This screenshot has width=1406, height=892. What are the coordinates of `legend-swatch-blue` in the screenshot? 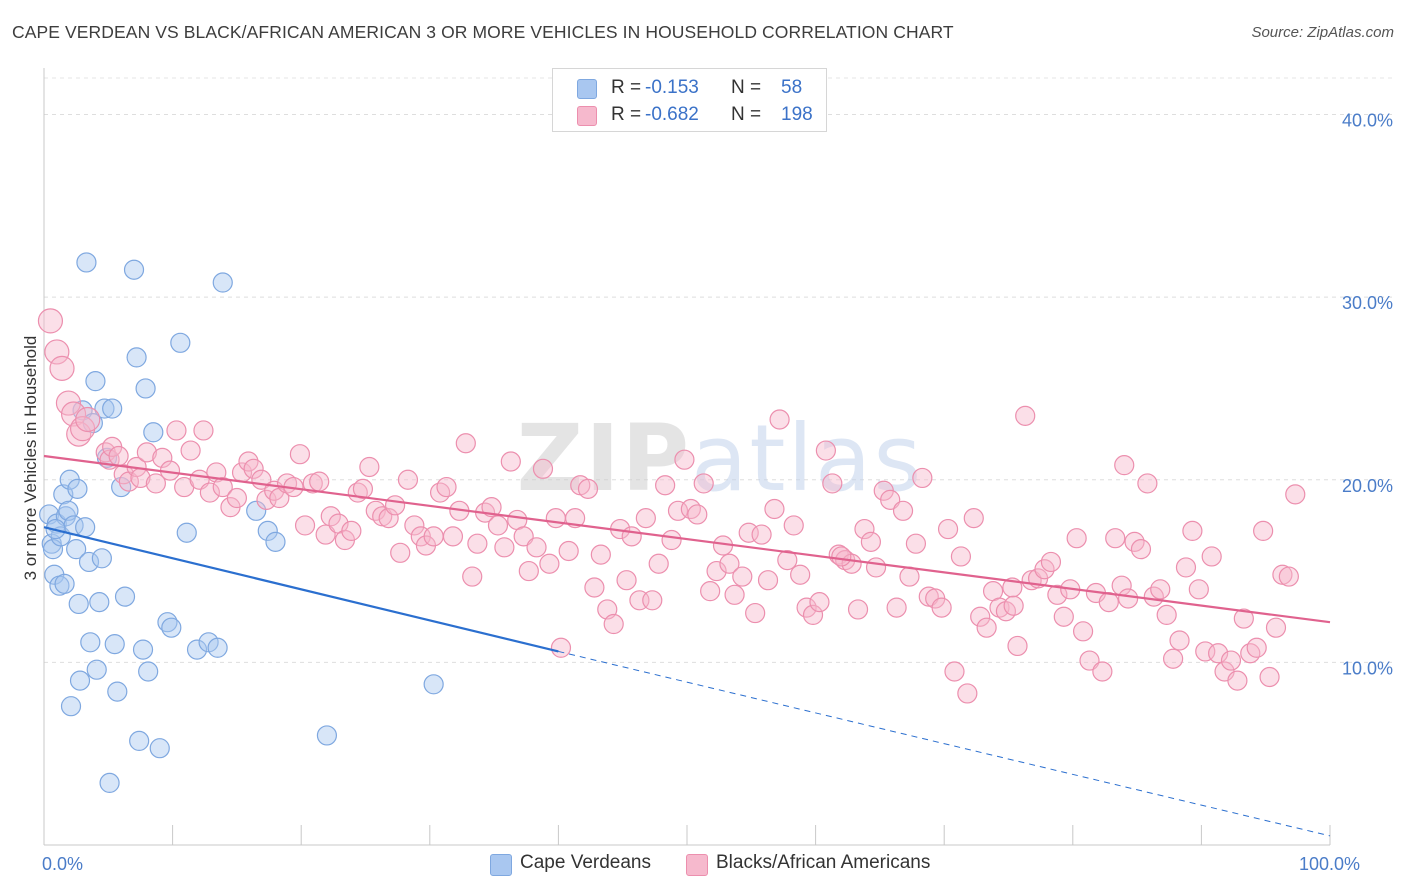 It's located at (587, 89).